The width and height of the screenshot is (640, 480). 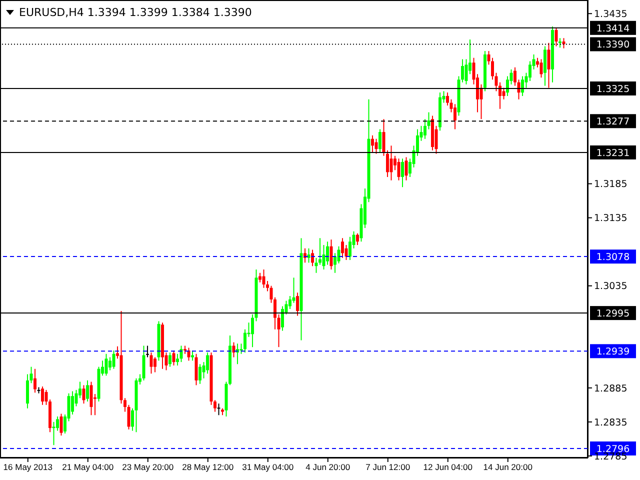 I want to click on y-tick-label: 1.3435, so click(x=611, y=14).